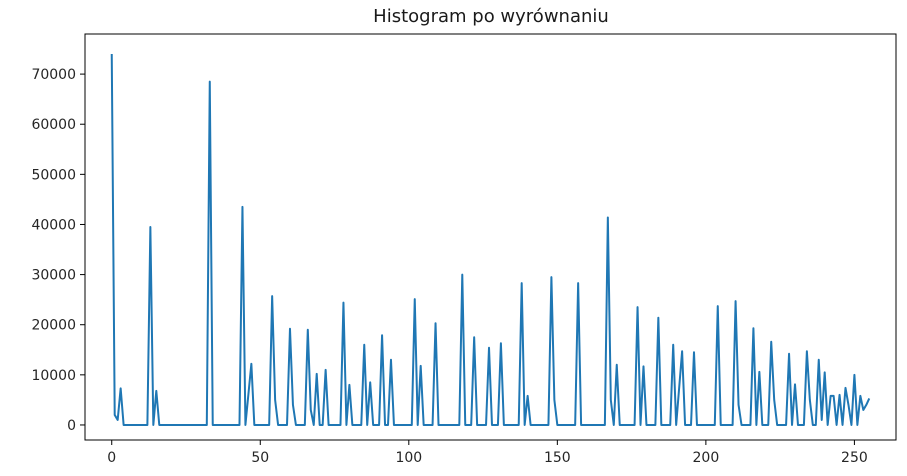 The width and height of the screenshot is (907, 476). I want to click on y-tick-label: 10000, so click(53, 376).